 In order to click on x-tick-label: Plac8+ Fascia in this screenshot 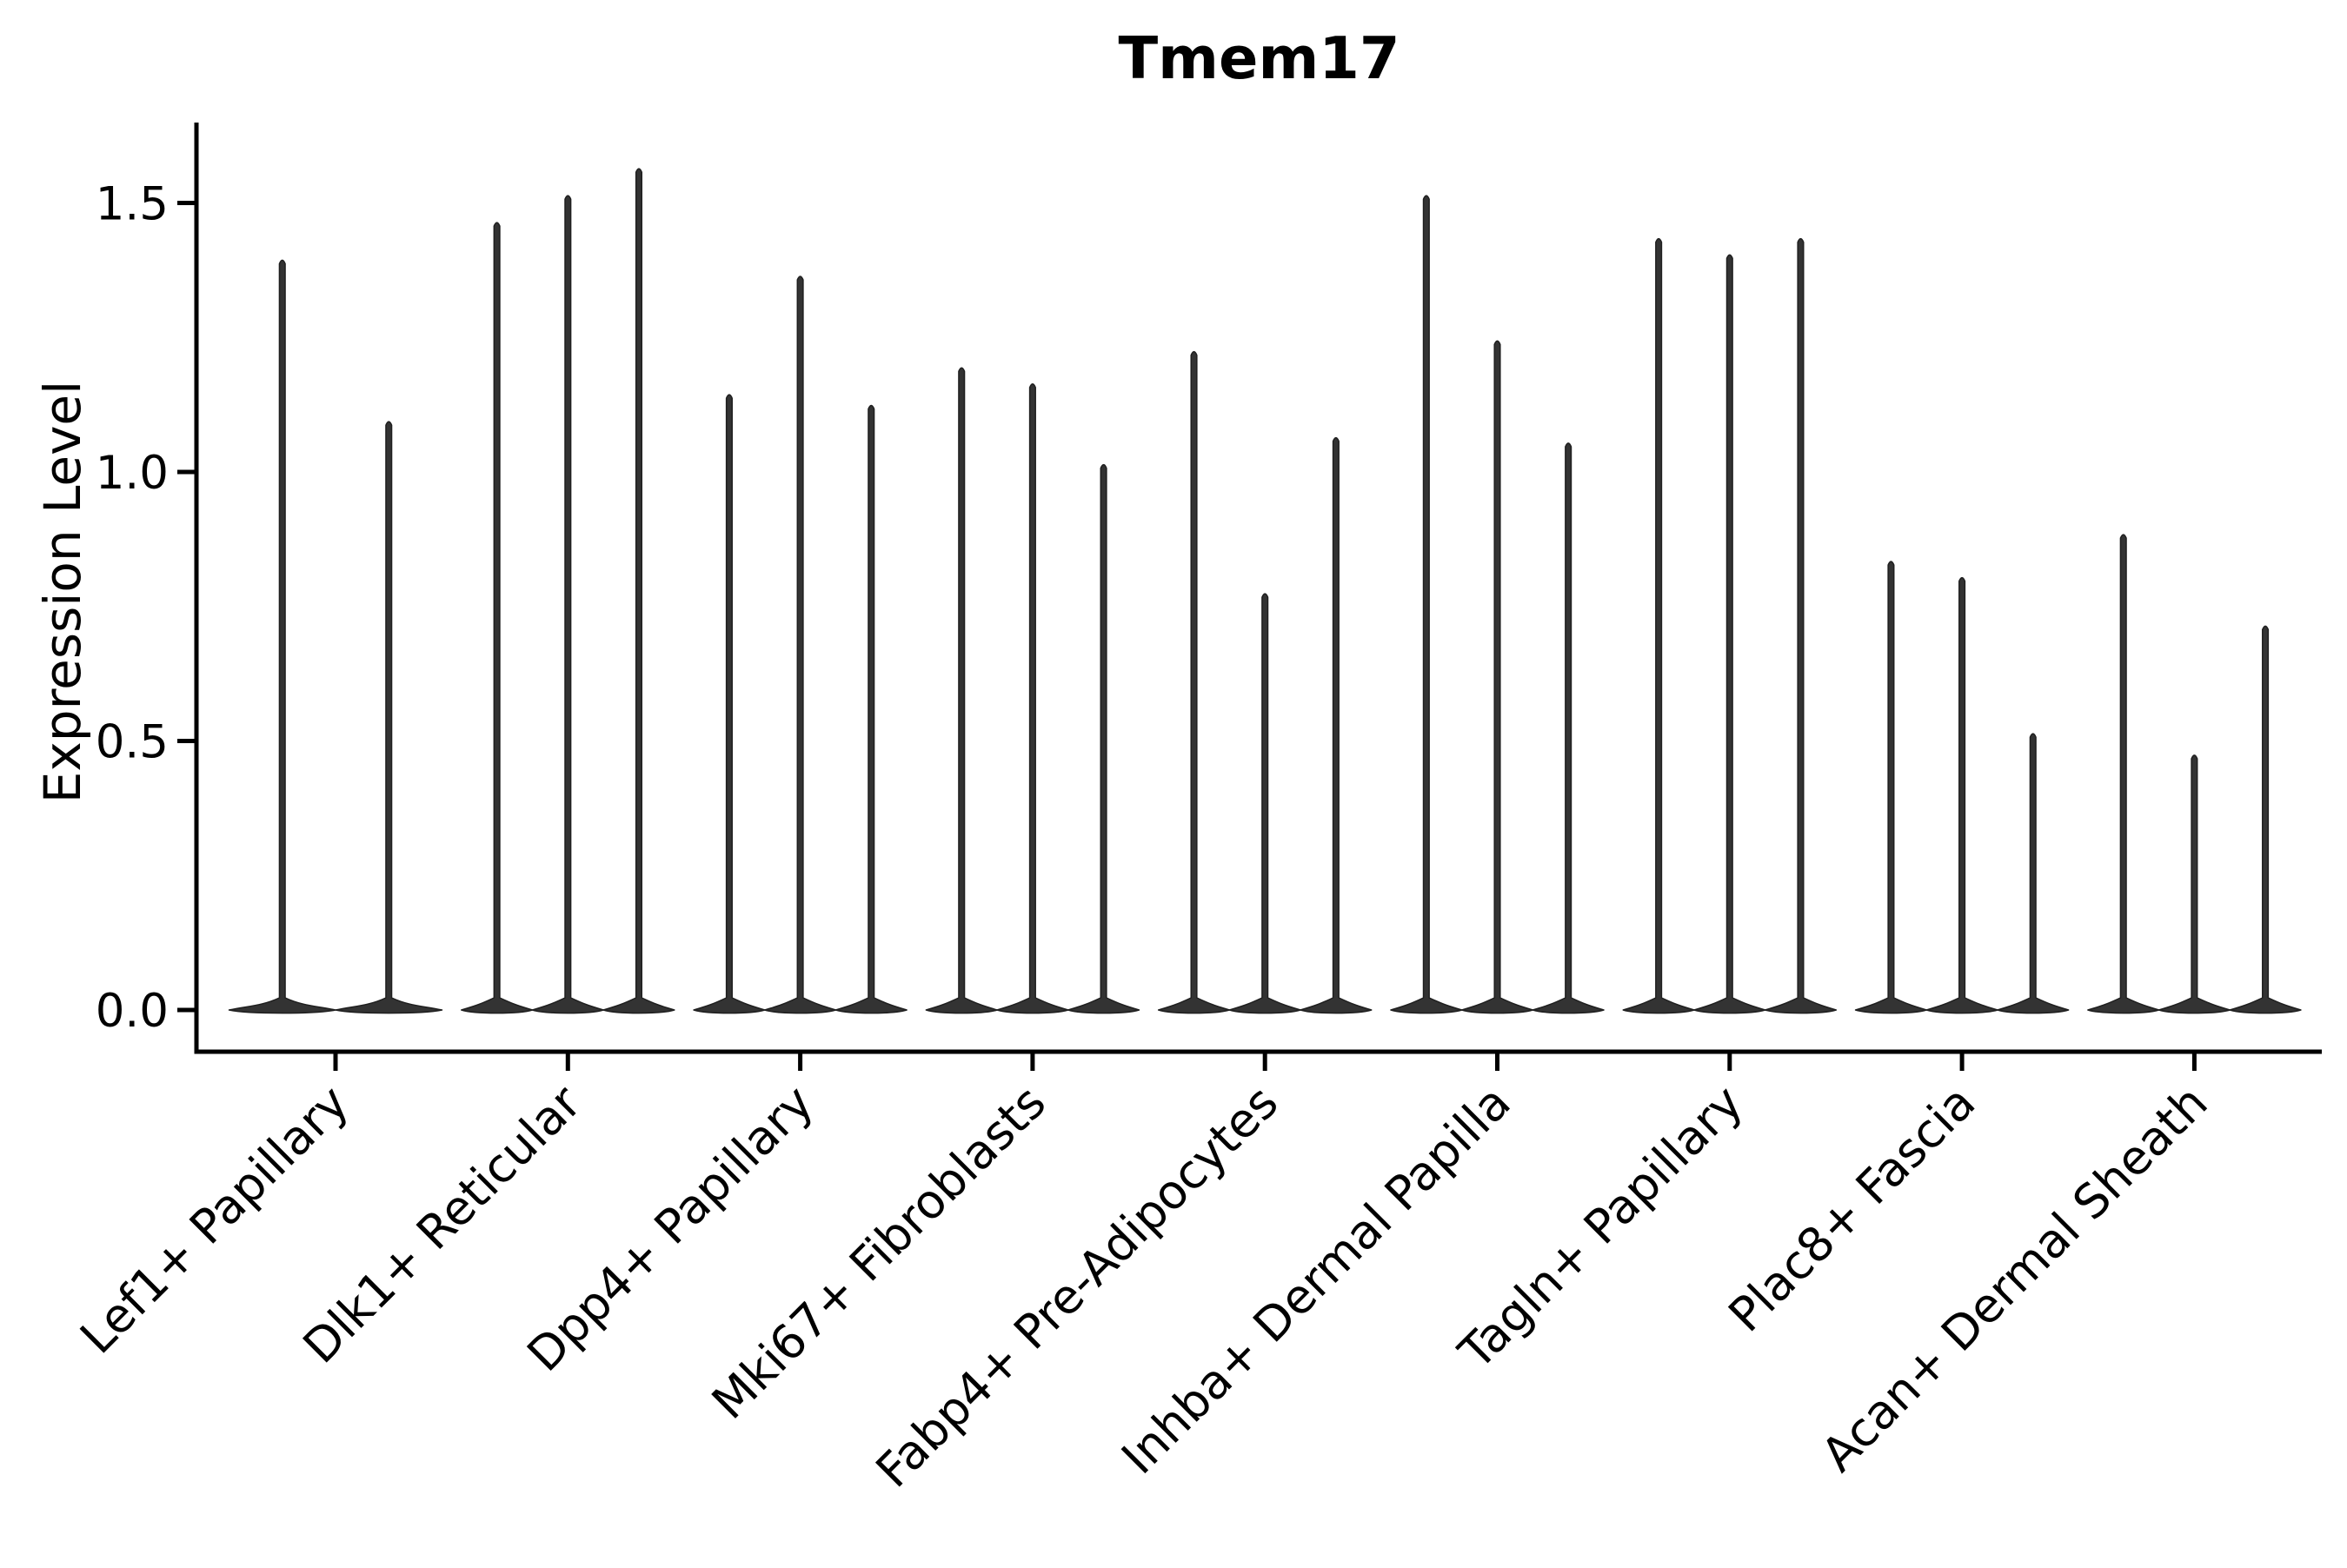, I will do `click(1853, 1209)`.